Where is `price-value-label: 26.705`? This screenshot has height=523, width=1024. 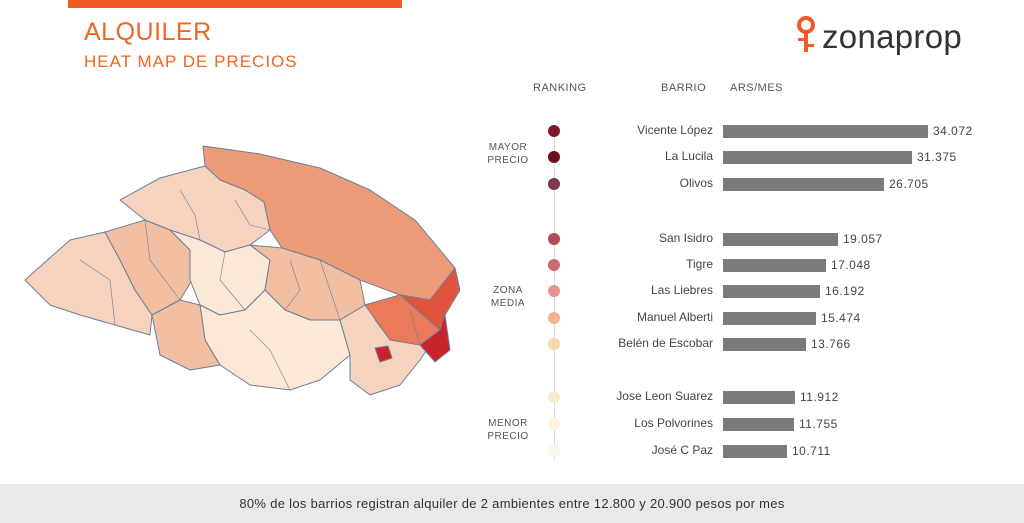
price-value-label: 26.705 is located at coordinates (909, 184).